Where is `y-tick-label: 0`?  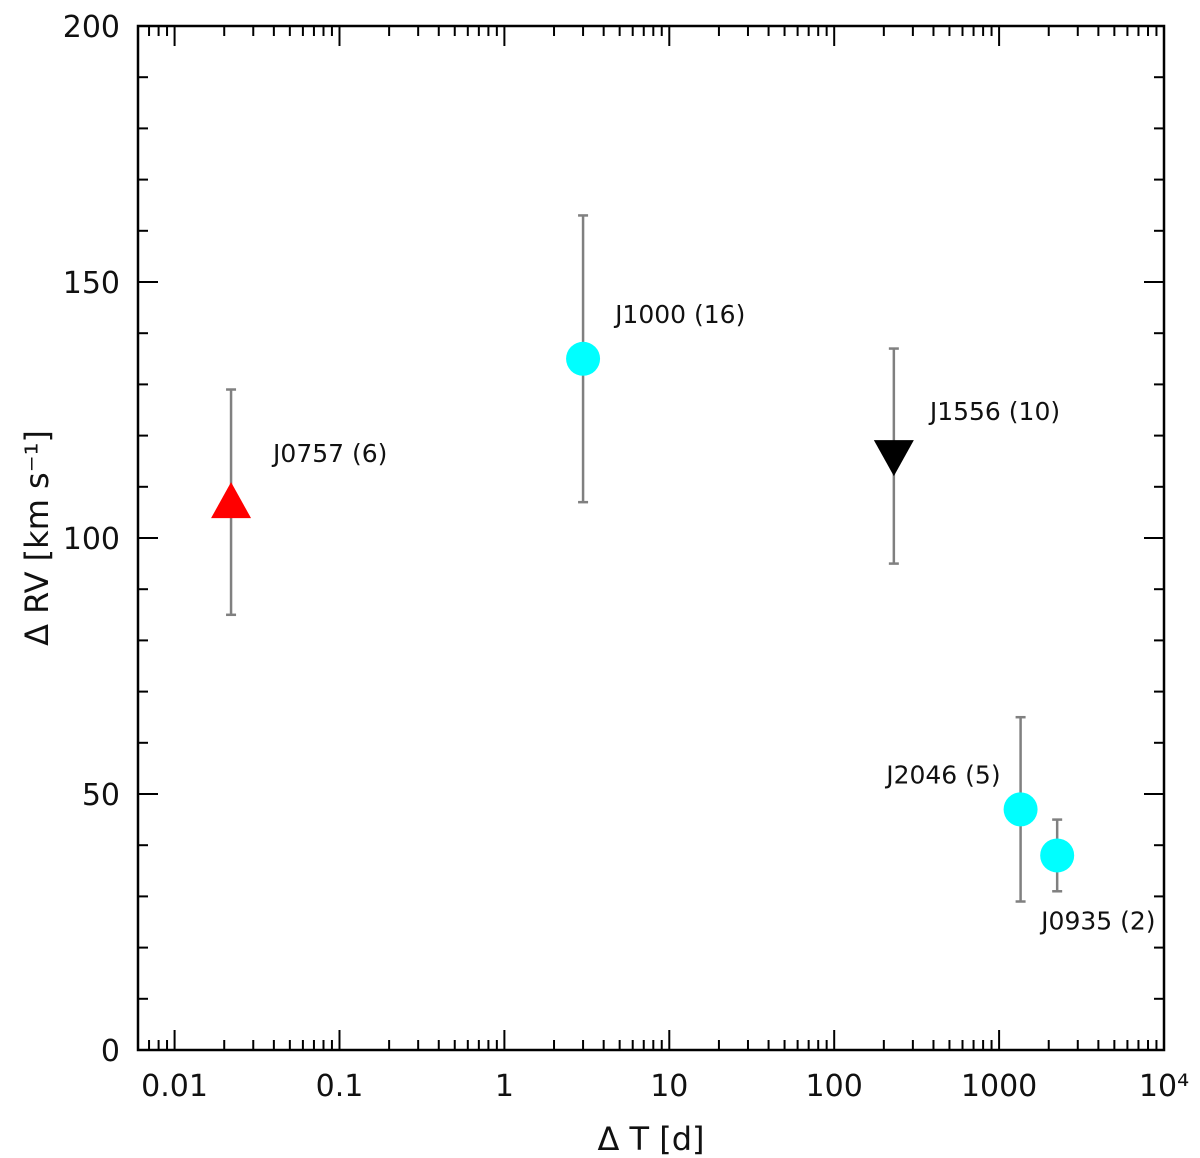
y-tick-label: 0 is located at coordinates (110, 1051).